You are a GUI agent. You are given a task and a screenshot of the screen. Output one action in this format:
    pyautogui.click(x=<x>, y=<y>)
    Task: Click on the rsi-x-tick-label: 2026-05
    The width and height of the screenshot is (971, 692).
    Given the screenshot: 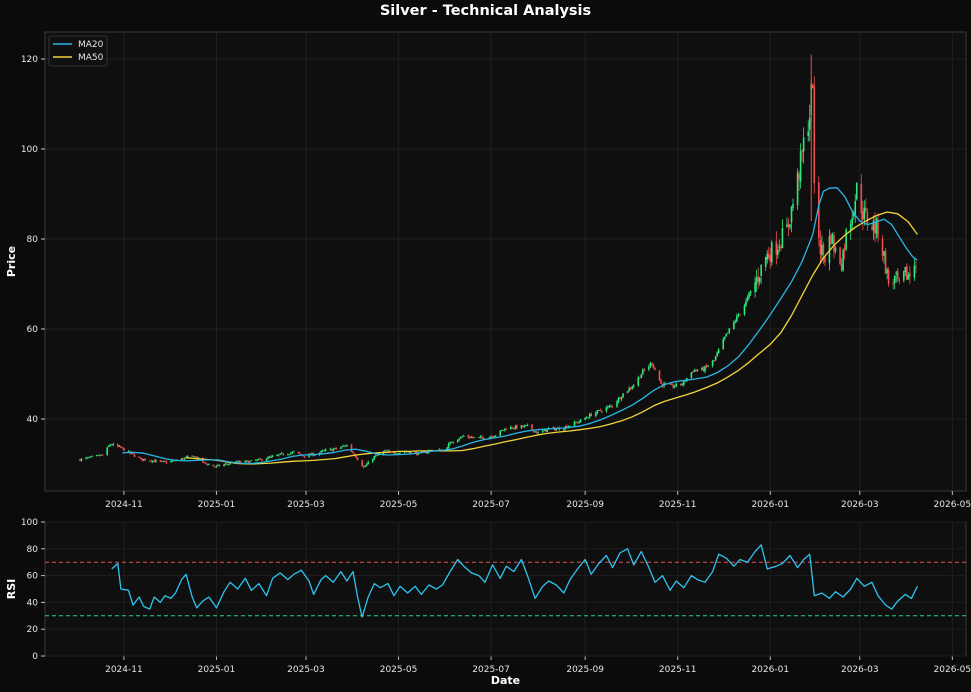 What is the action you would take?
    pyautogui.click(x=952, y=670)
    